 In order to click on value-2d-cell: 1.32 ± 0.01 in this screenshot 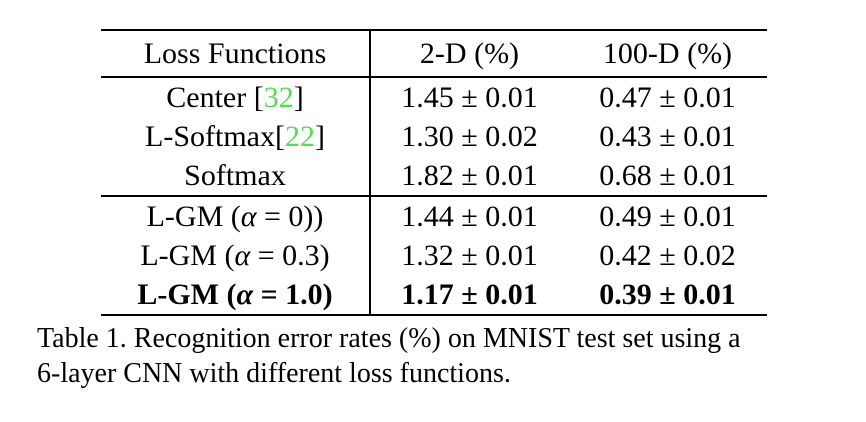, I will do `click(469, 255)`.